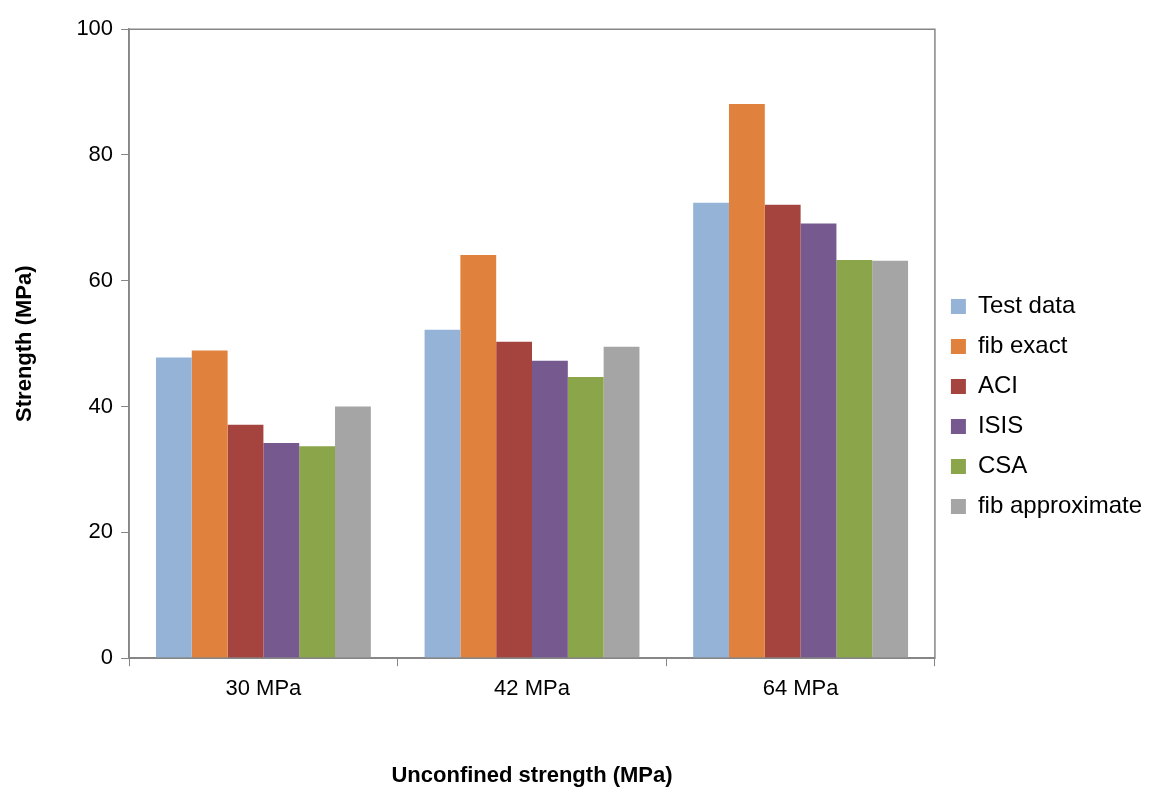  What do you see at coordinates (1022, 345) in the screenshot?
I see `legend-label: fib exact` at bounding box center [1022, 345].